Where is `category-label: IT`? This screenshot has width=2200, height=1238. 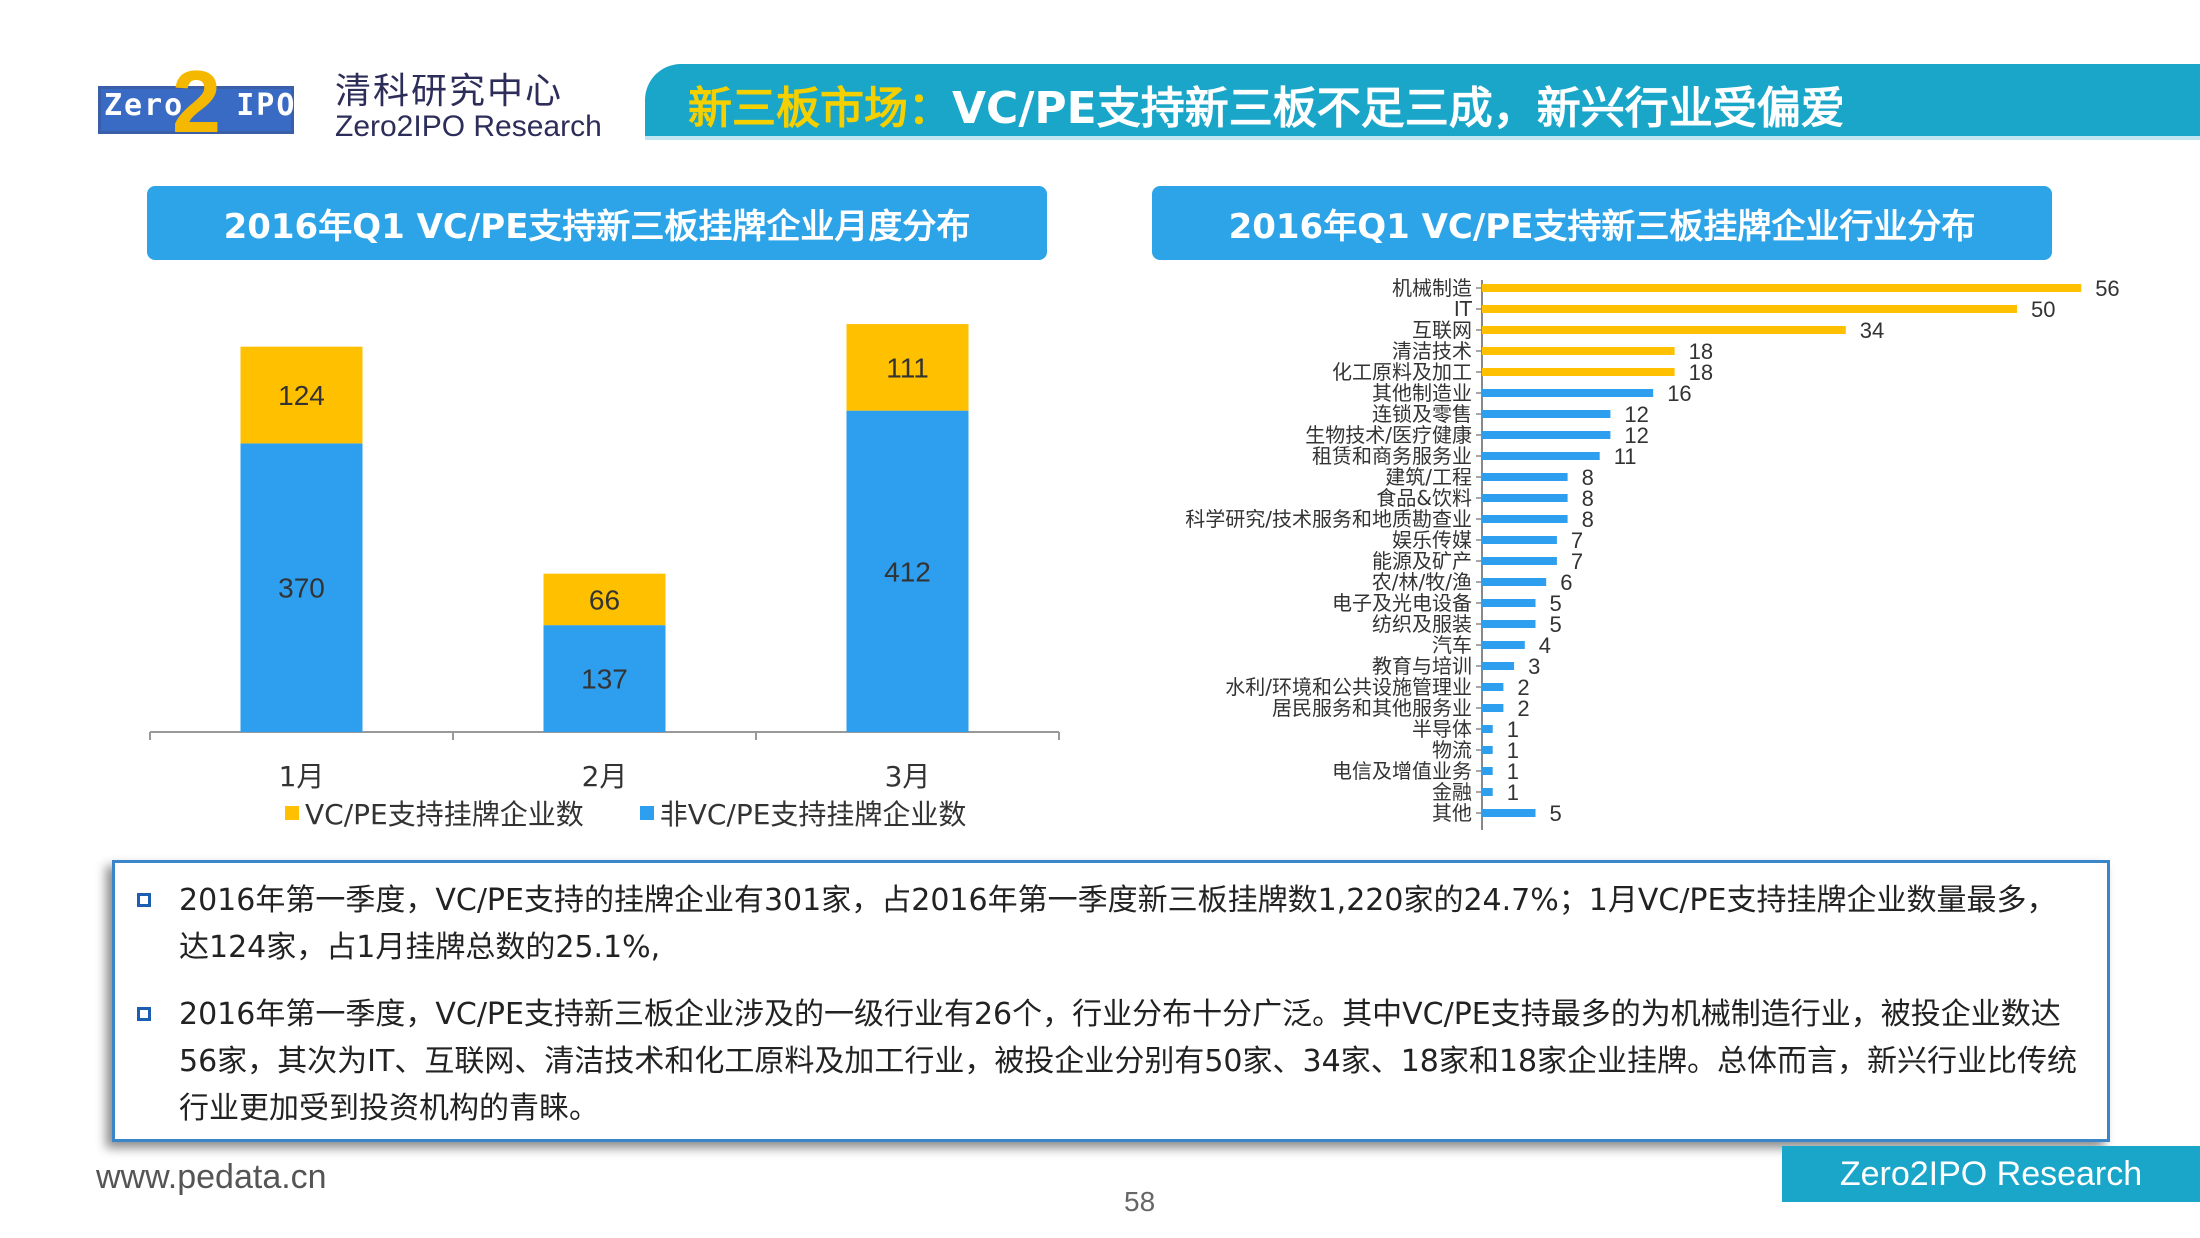 category-label: IT is located at coordinates (1463, 309).